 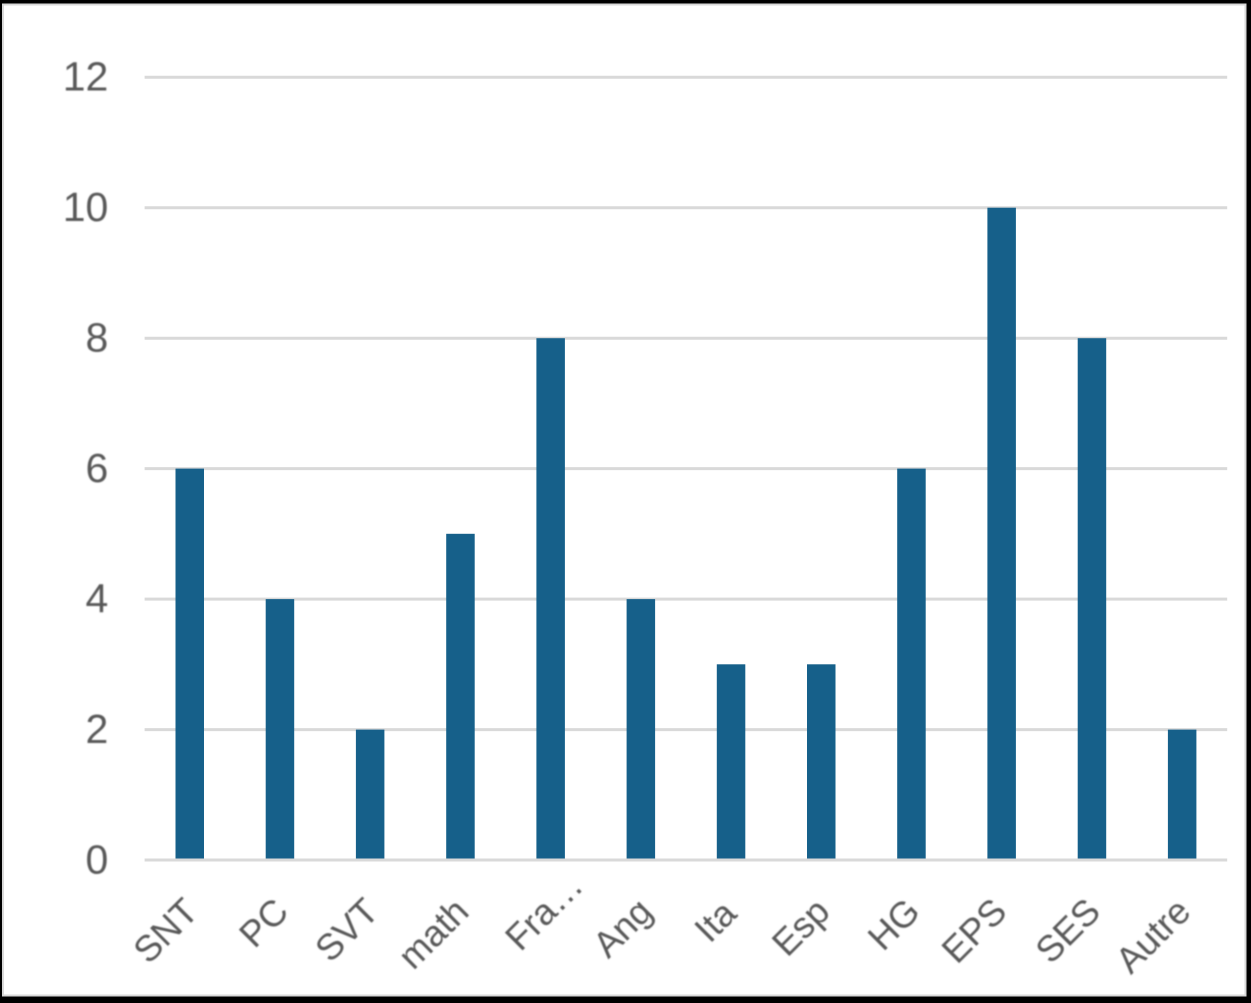 I want to click on svg-text: 0, so click(x=96, y=859).